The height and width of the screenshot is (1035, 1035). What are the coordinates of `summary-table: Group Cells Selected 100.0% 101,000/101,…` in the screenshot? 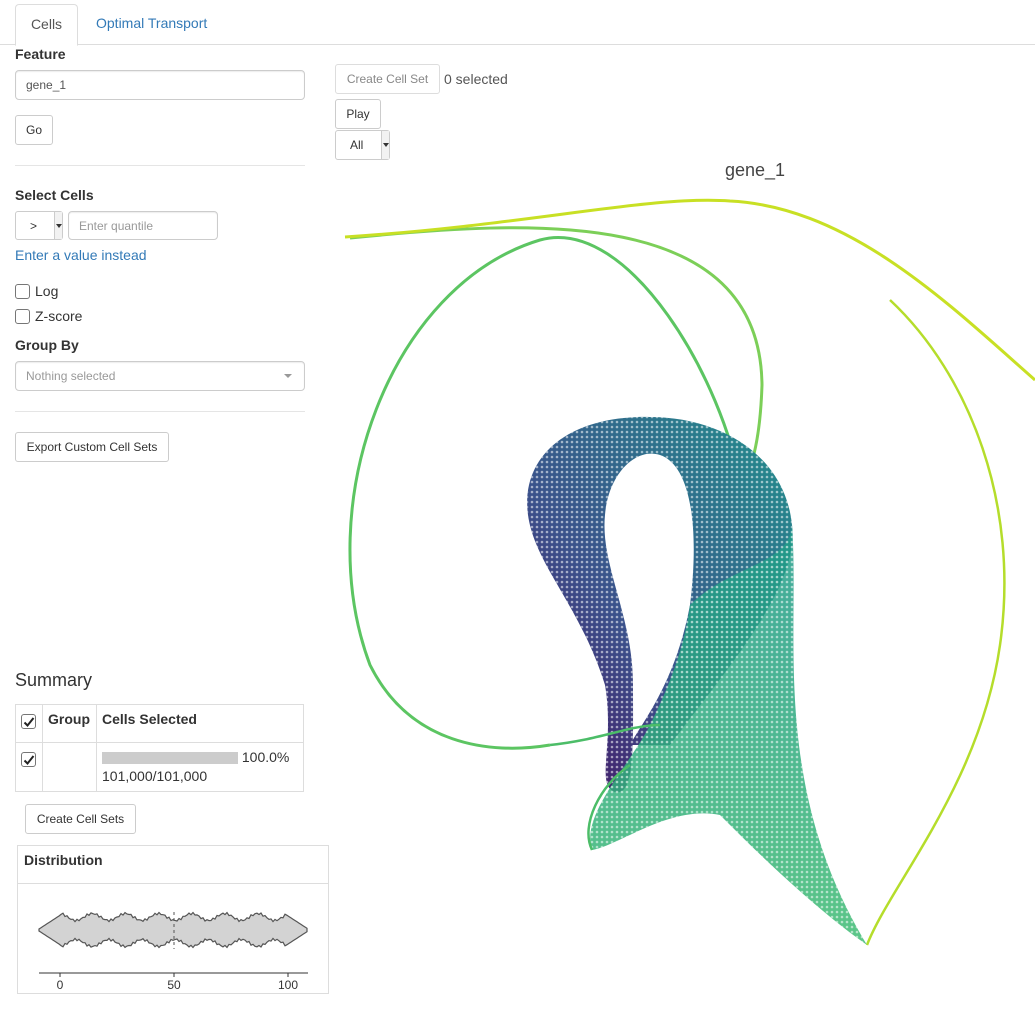 It's located at (159, 748).